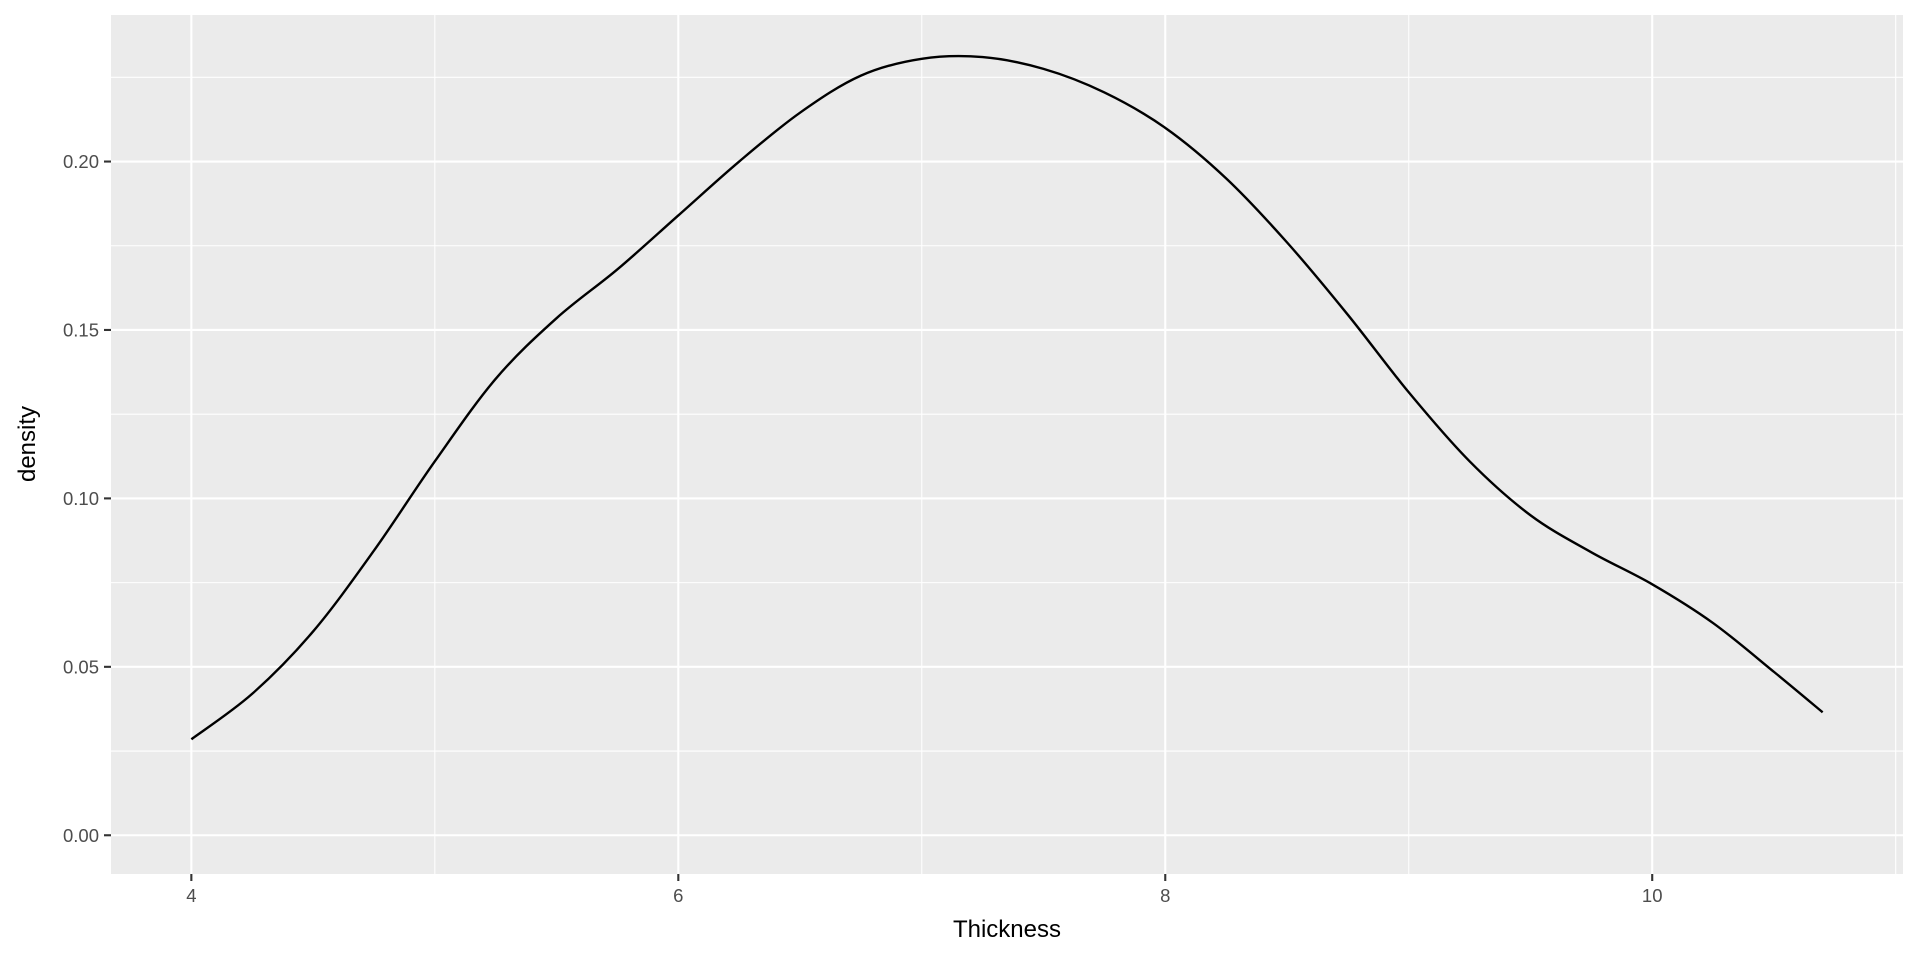  What do you see at coordinates (27, 444) in the screenshot?
I see `y-axis-title: density` at bounding box center [27, 444].